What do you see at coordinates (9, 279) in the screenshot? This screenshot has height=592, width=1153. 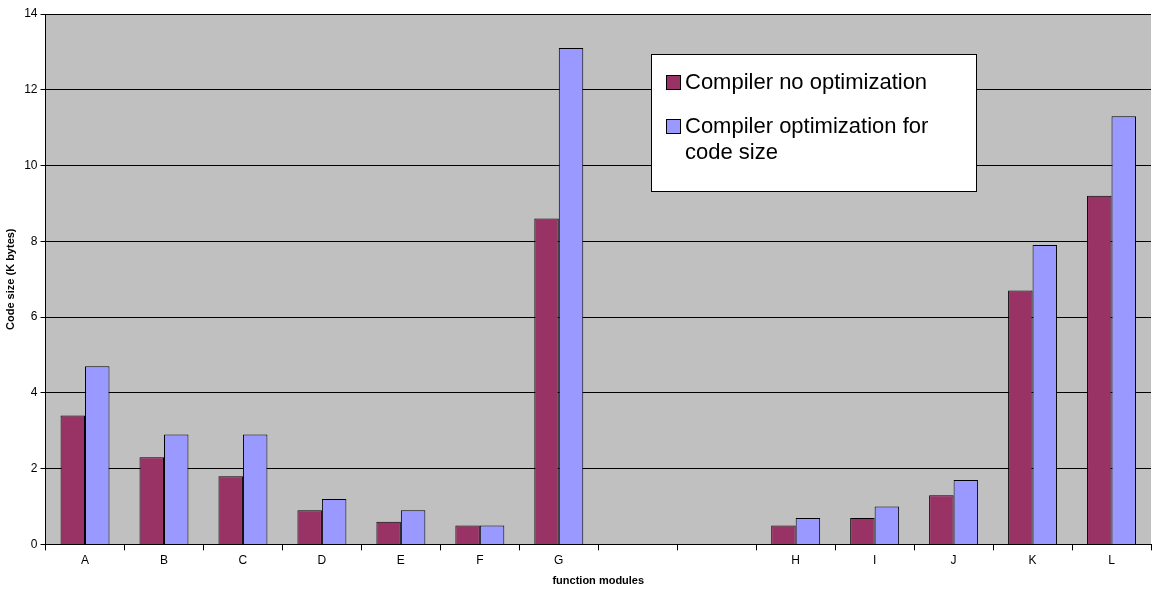 I see `y-axis-title: Code size (K bytes)` at bounding box center [9, 279].